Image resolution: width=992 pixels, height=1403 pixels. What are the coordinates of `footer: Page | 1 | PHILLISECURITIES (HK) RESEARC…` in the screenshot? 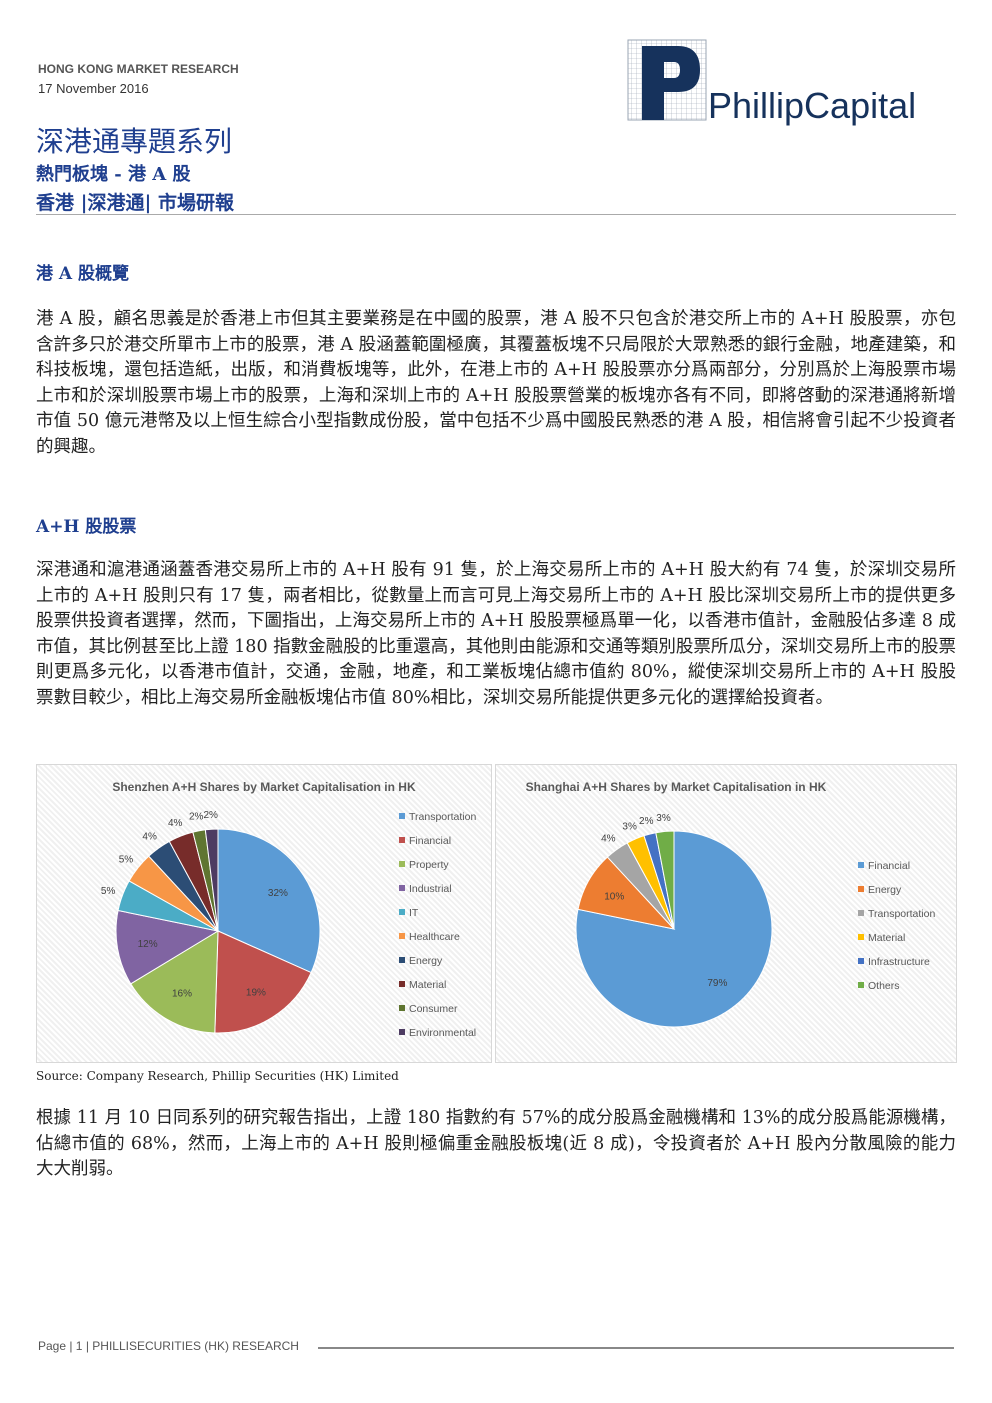 It's located at (168, 1346).